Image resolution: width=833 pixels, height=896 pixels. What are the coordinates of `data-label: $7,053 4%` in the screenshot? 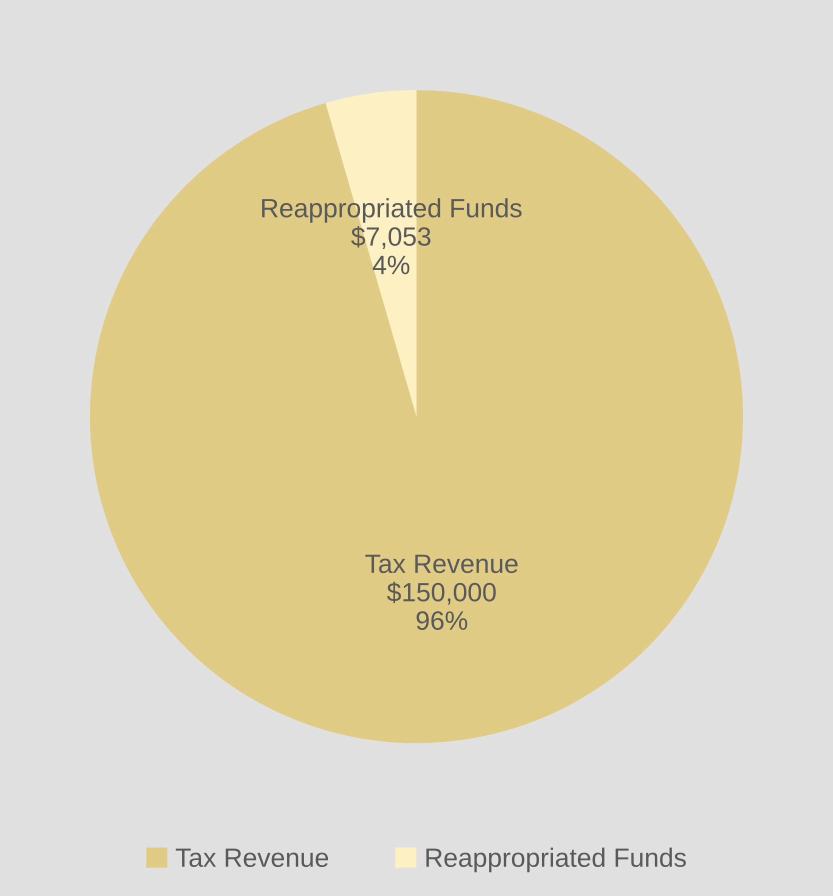 It's located at (390, 250).